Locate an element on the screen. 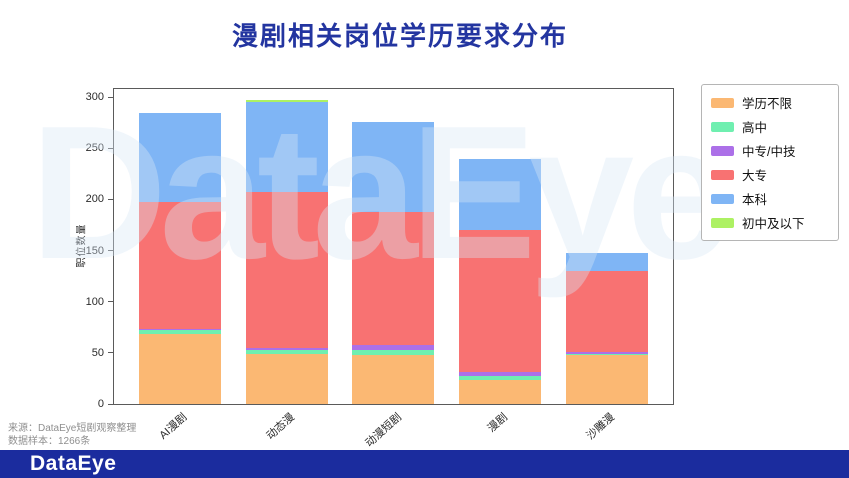  legend-label: 学历不限 is located at coordinates (767, 104).